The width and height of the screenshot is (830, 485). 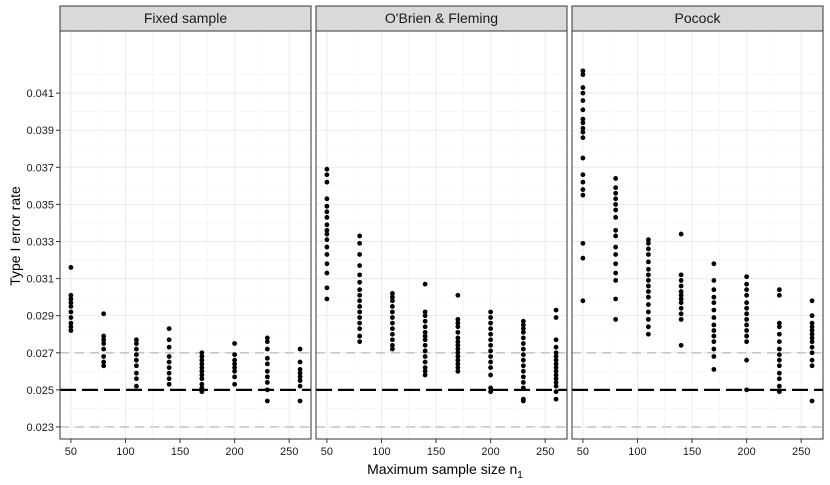 I want to click on y-tick-label: 0.023, so click(x=40, y=428).